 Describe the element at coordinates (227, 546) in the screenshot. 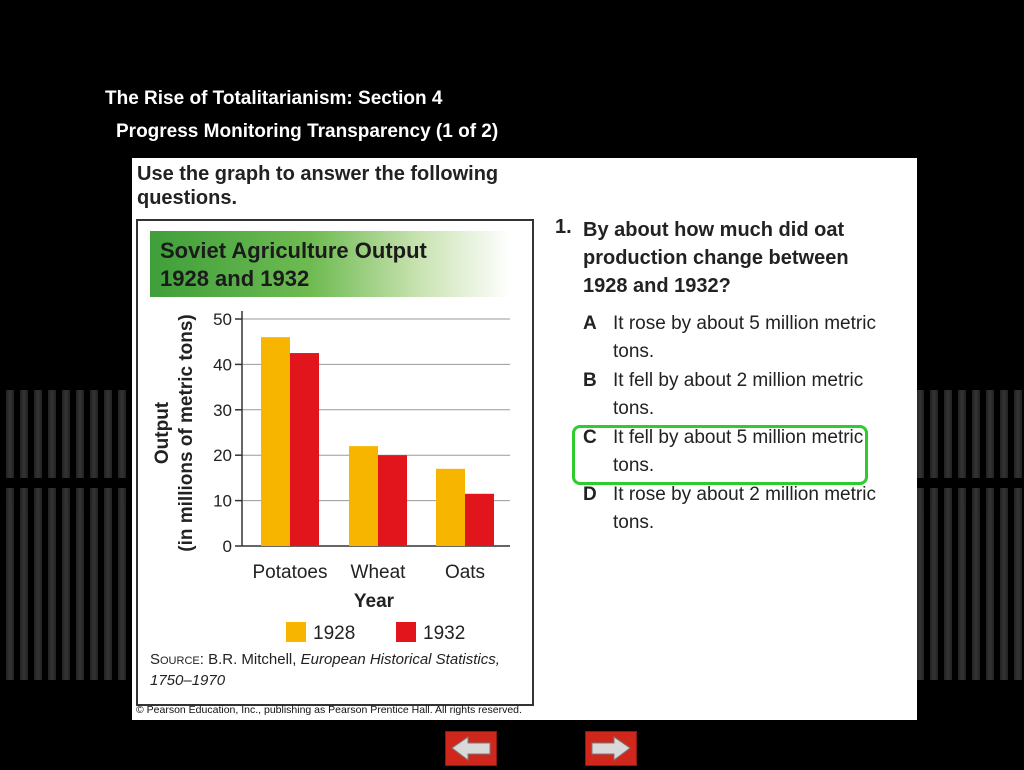

I see `y-tick-label: 0` at that location.